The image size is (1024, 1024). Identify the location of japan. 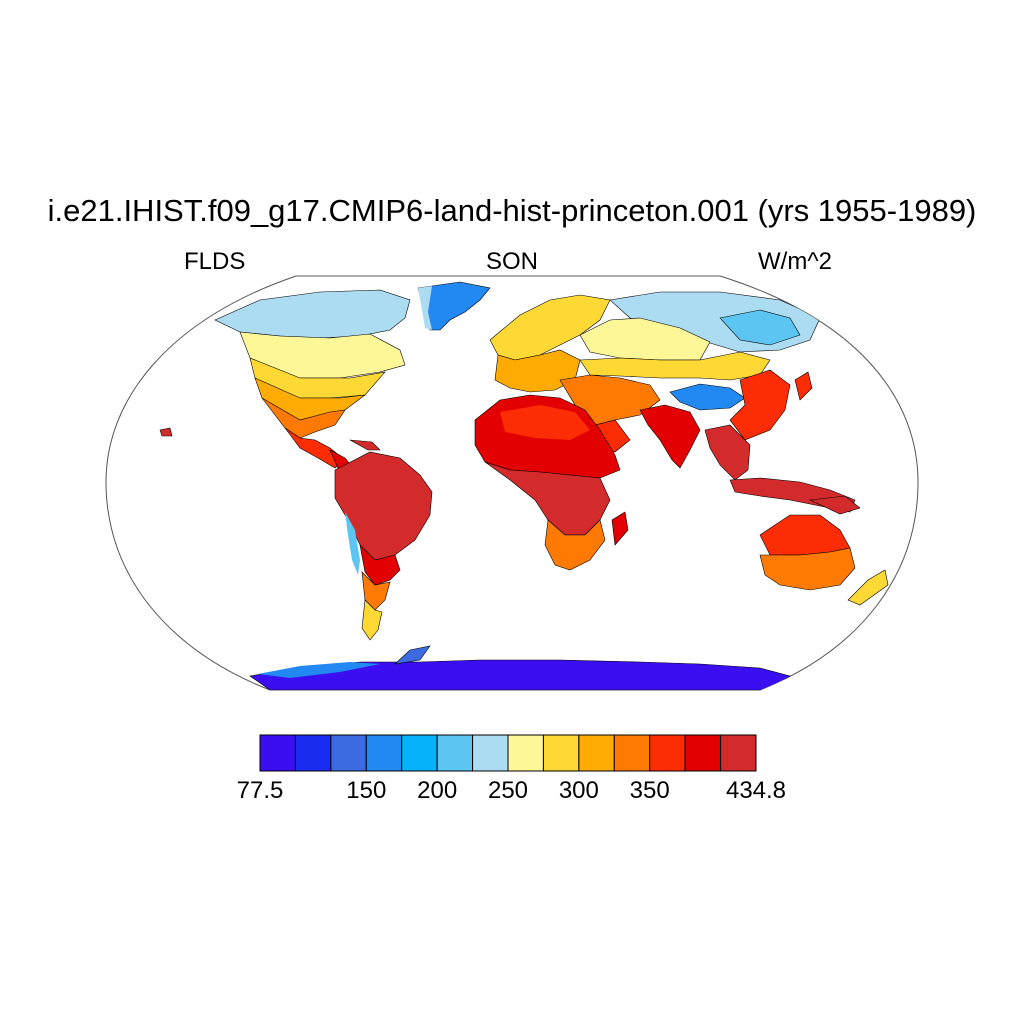
(803, 386).